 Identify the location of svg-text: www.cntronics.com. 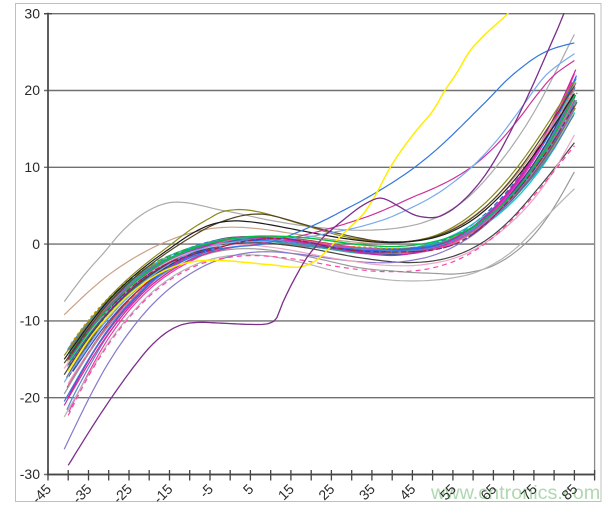
(515, 493).